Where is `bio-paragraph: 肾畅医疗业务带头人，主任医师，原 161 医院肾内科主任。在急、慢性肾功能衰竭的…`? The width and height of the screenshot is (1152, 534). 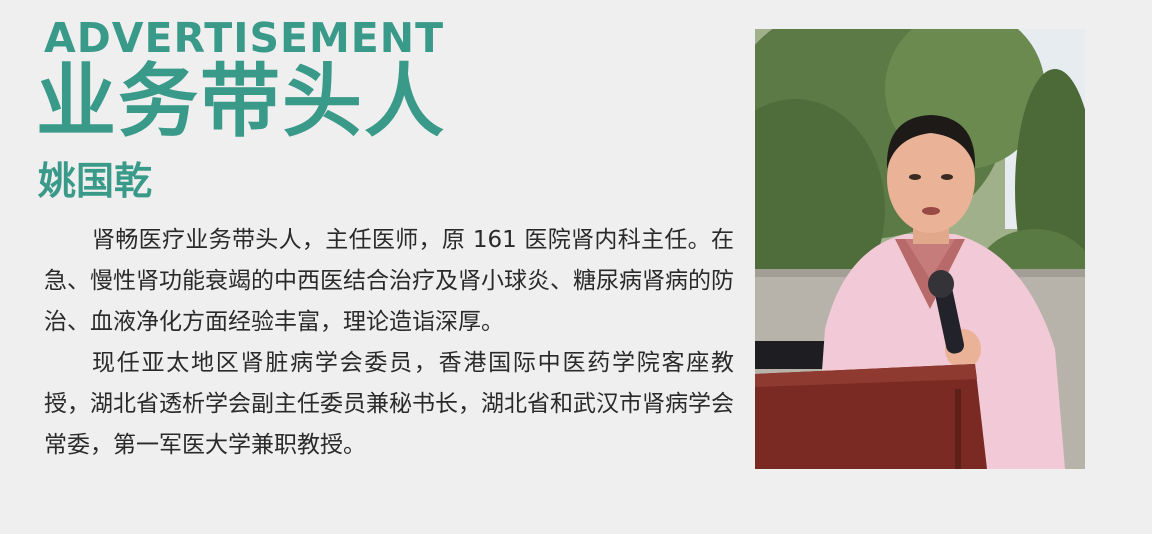 bio-paragraph: 肾畅医疗业务带头人，主任医师，原 161 医院肾内科主任。在急、慢性肾功能衰竭的… is located at coordinates (389, 281).